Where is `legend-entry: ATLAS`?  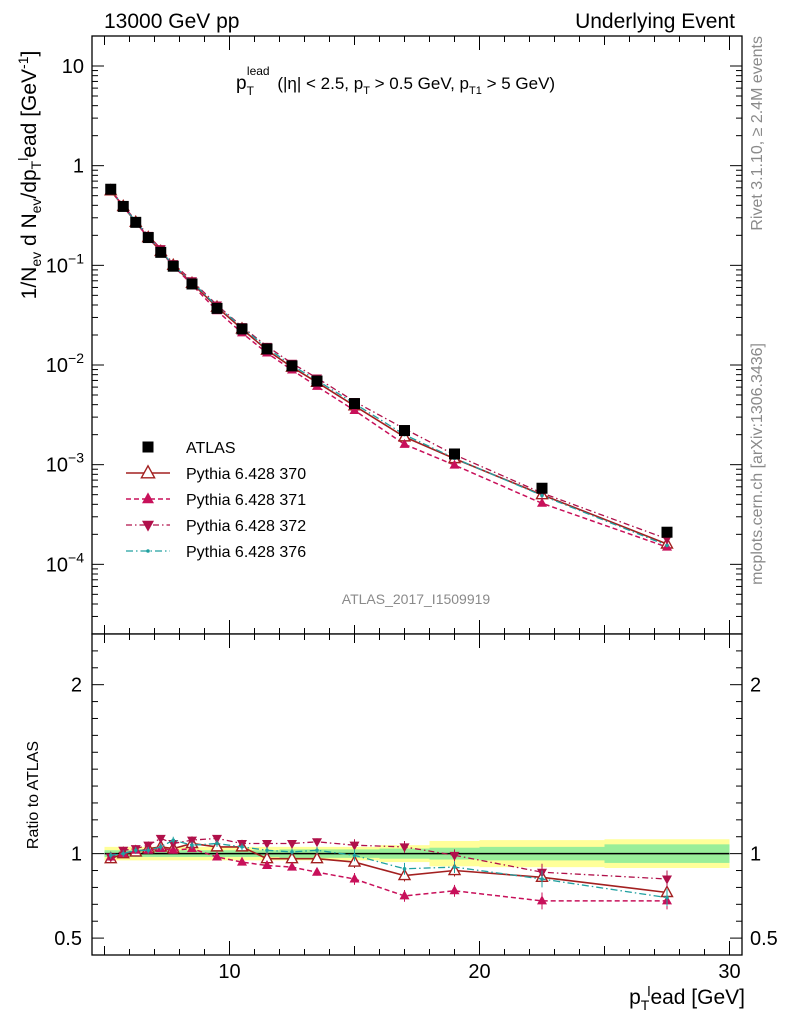 legend-entry: ATLAS is located at coordinates (189, 448).